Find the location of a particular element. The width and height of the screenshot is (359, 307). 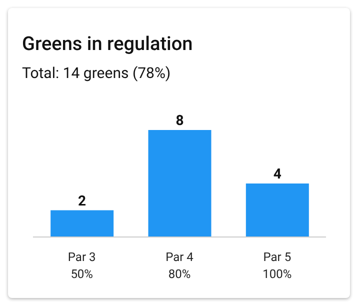

x-tick-label: Par 3 50% is located at coordinates (82, 265).